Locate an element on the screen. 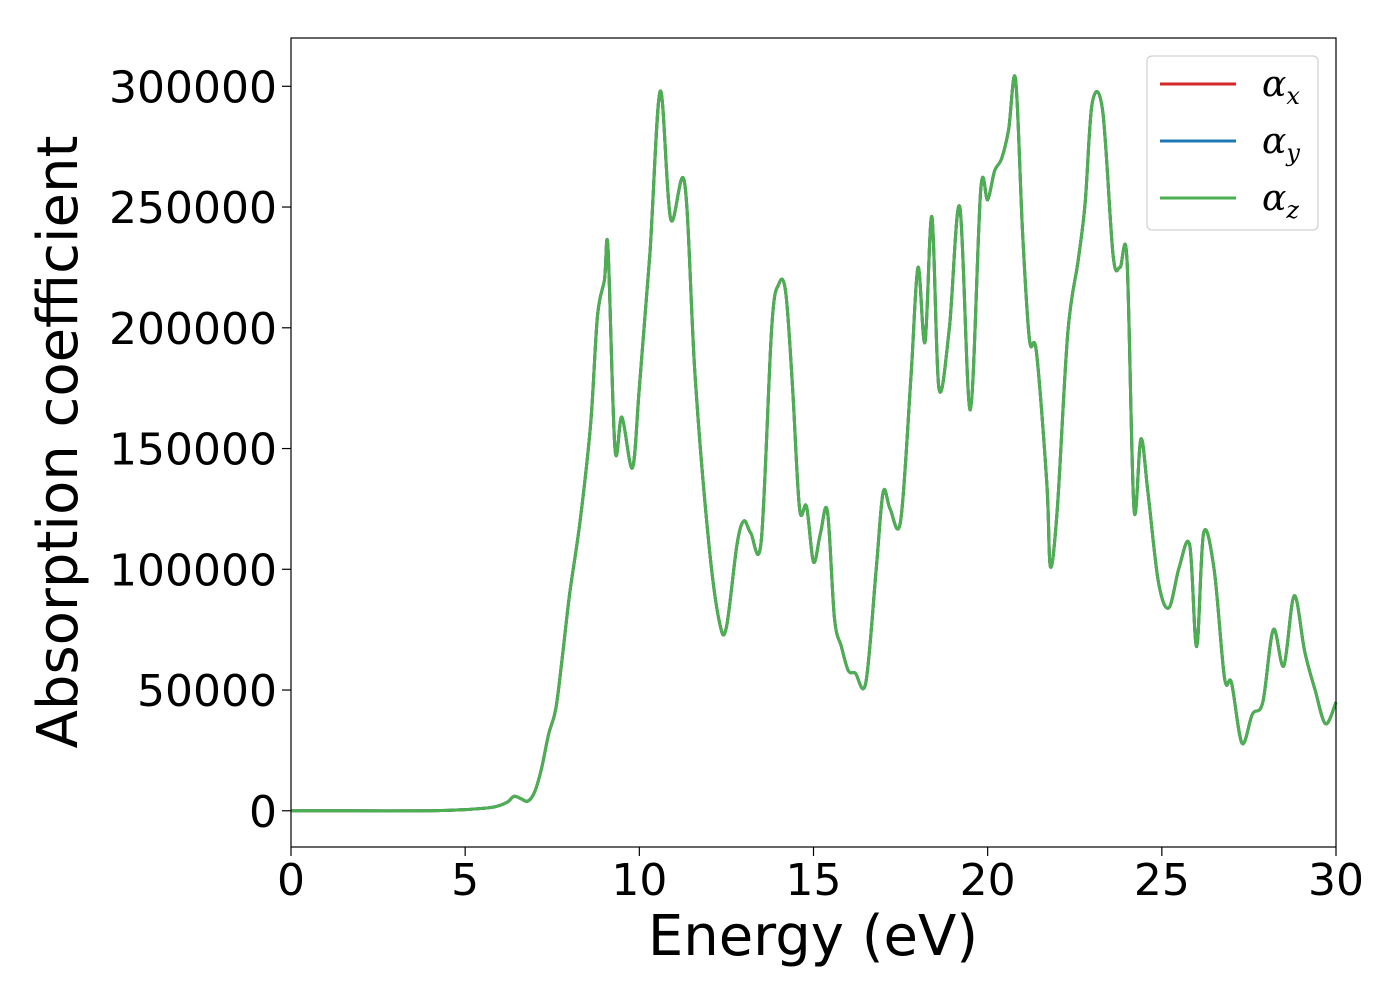  y-tick-label: 300000 is located at coordinates (193, 87).